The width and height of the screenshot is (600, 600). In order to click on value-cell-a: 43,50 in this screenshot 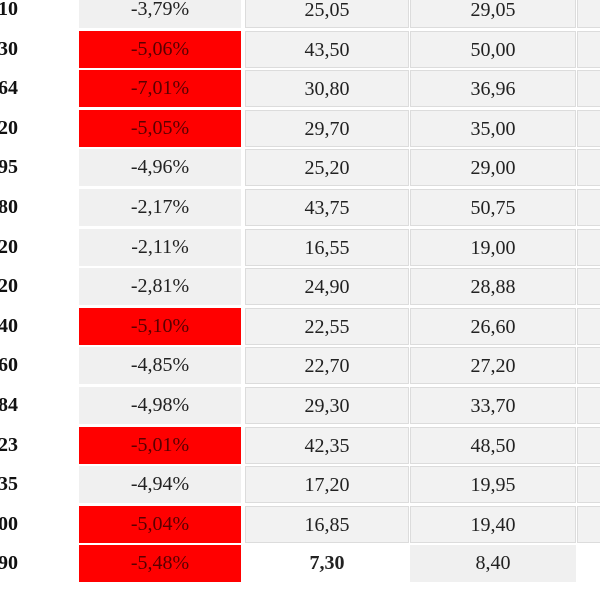, I will do `click(327, 49)`.